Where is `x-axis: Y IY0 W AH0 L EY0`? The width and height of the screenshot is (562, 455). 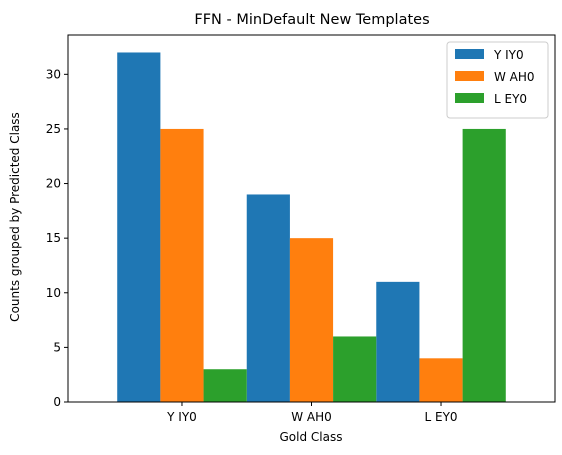 x-axis: Y IY0 W AH0 L EY0 is located at coordinates (312, 413).